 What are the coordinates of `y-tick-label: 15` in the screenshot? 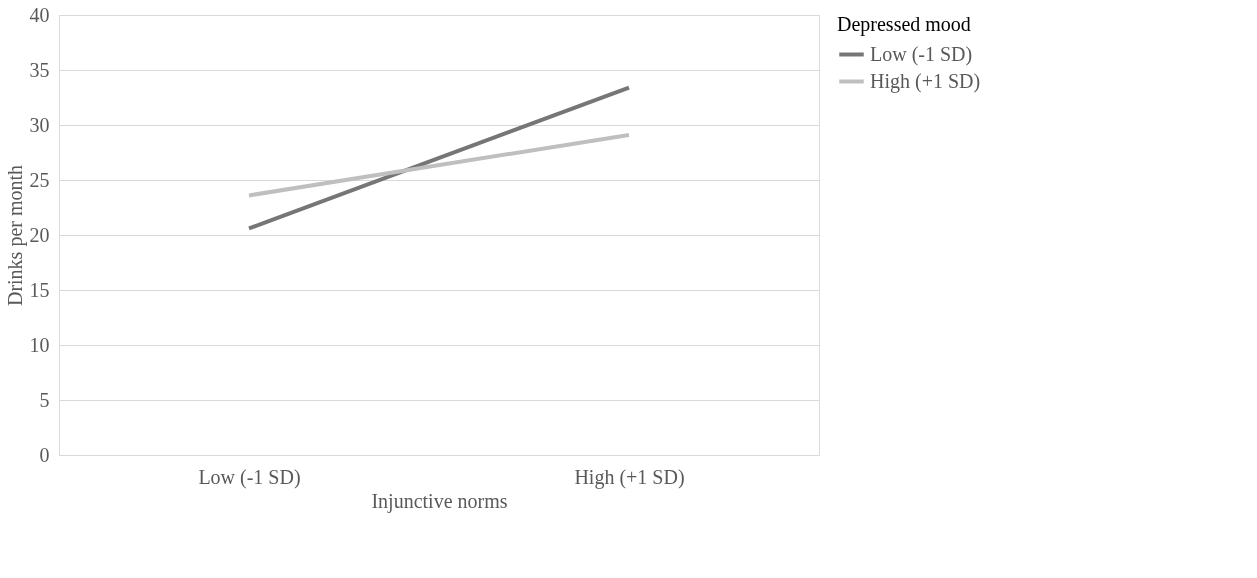 It's located at (39, 289).